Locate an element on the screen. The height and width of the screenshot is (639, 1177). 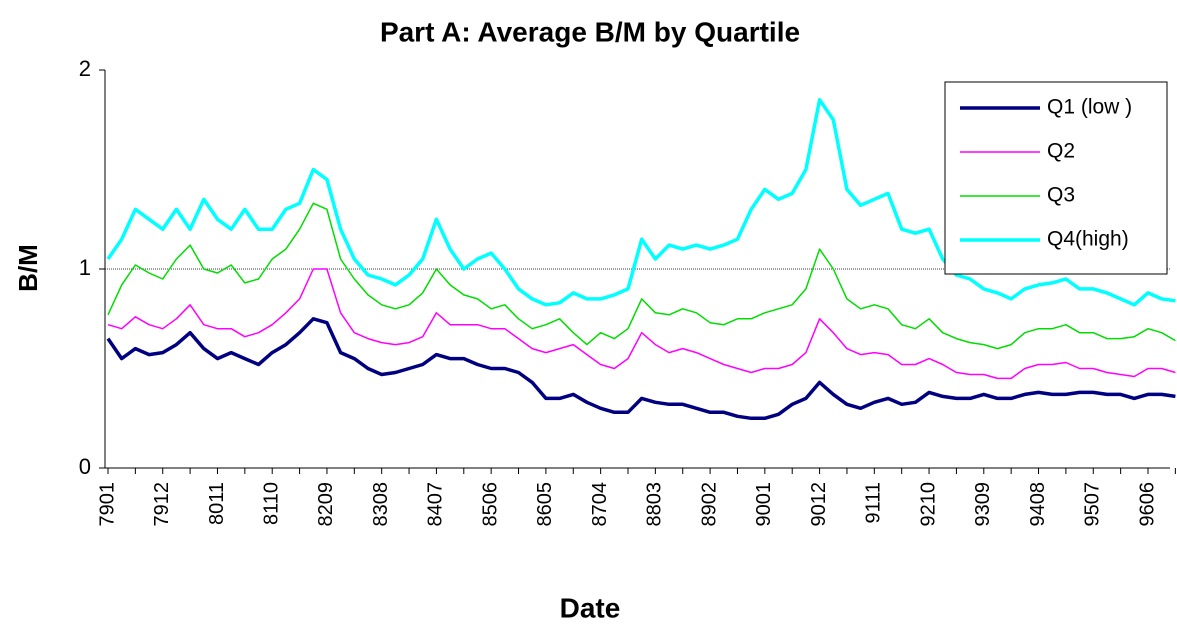
x-tick-label: 8605 is located at coordinates (545, 504).